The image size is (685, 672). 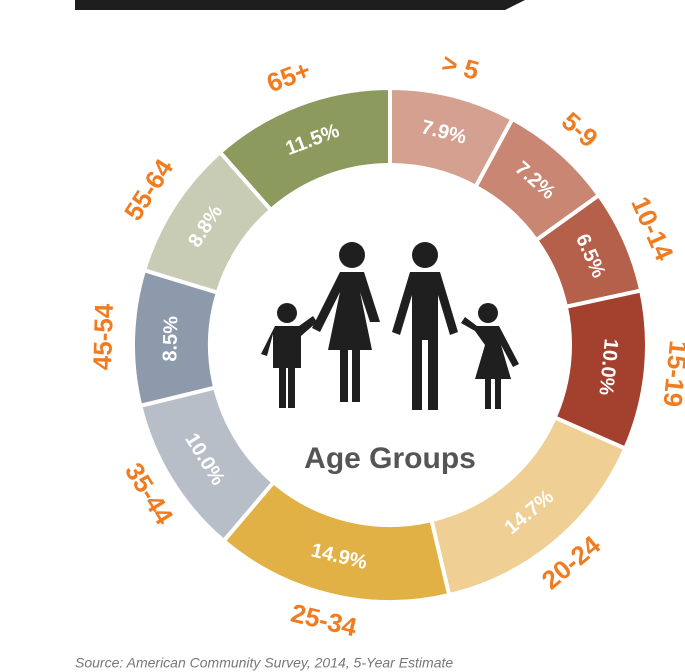 What do you see at coordinates (390, 326) in the screenshot?
I see `family-icon` at bounding box center [390, 326].